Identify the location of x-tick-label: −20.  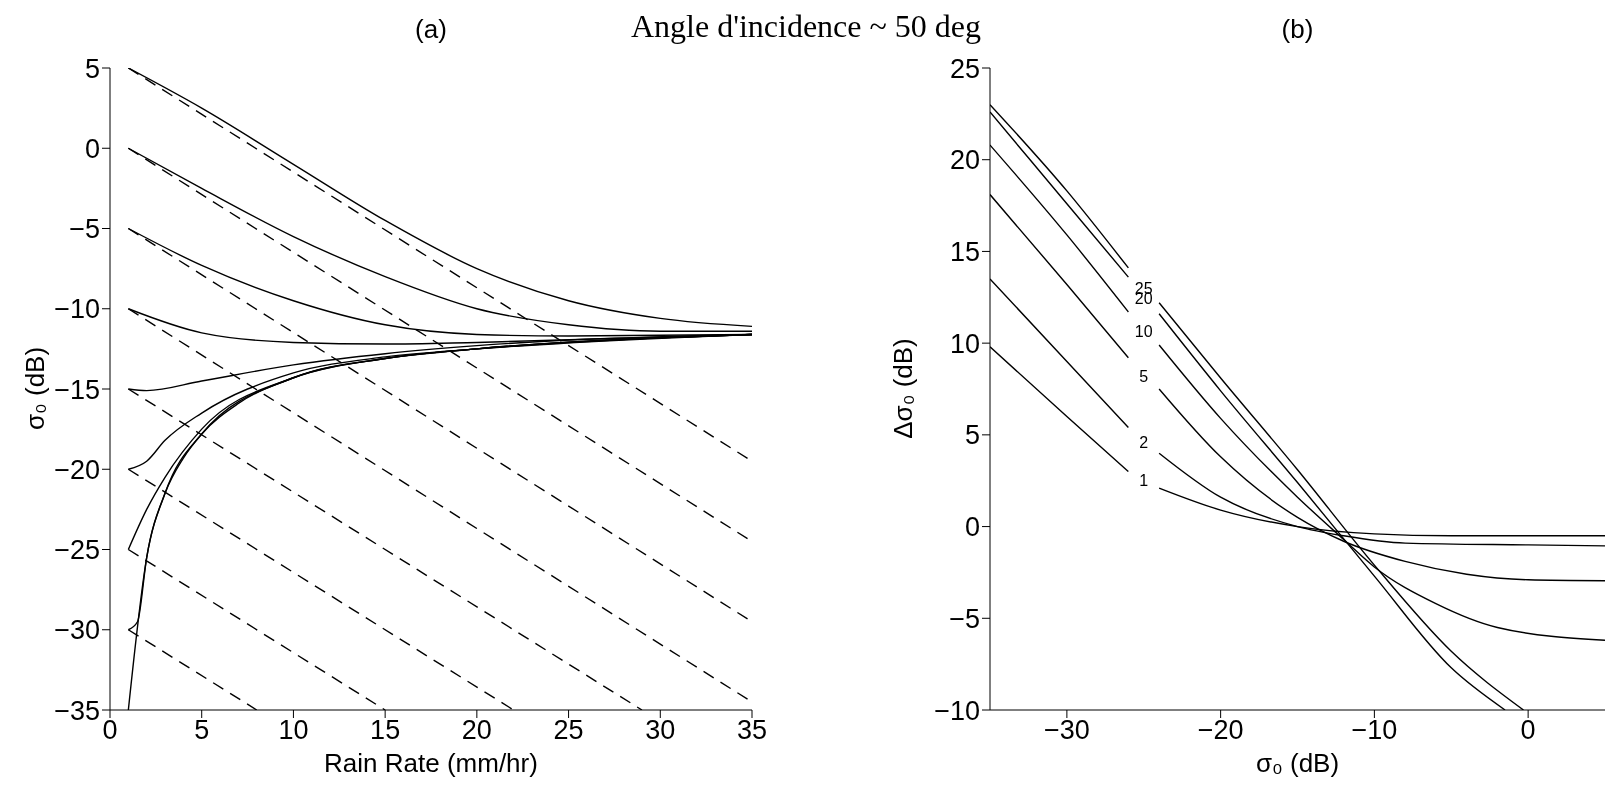
(1220, 730).